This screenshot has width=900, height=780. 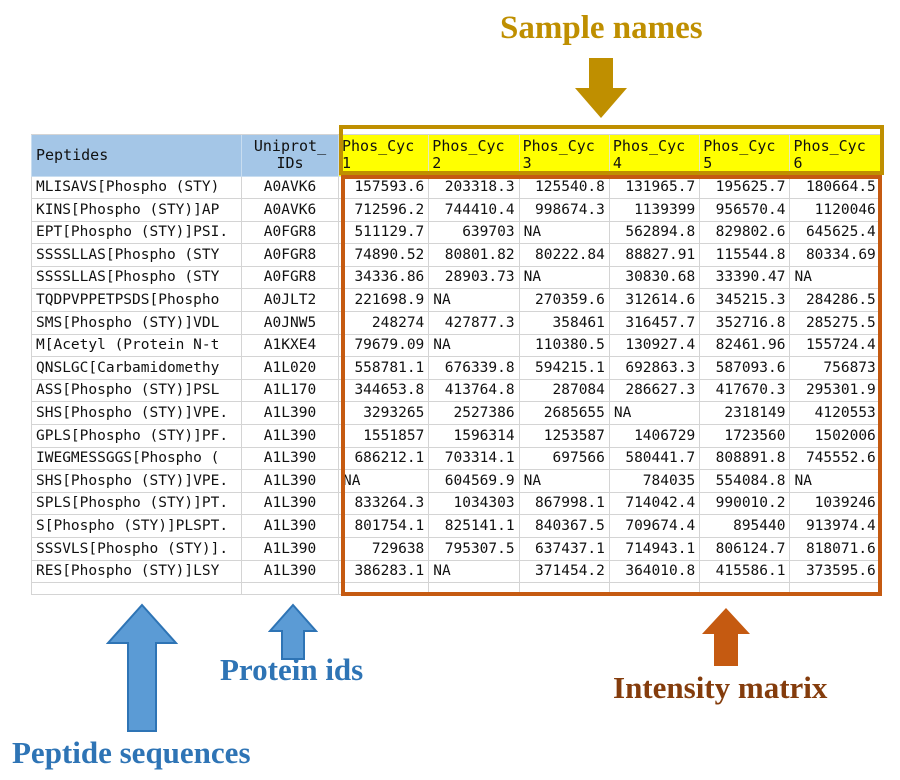 I want to click on cell-intensity: 358461, so click(x=564, y=323).